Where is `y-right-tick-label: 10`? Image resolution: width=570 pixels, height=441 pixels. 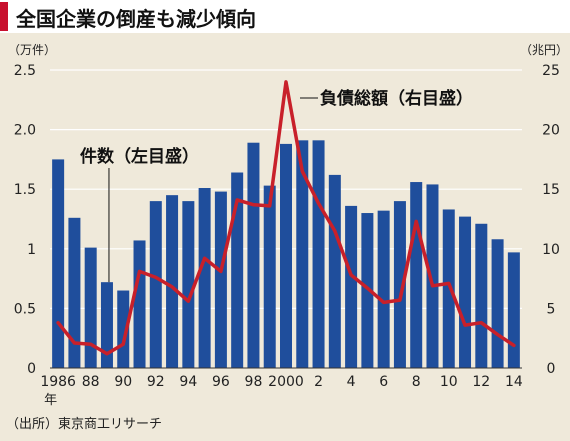
y-right-tick-label: 10 is located at coordinates (551, 250).